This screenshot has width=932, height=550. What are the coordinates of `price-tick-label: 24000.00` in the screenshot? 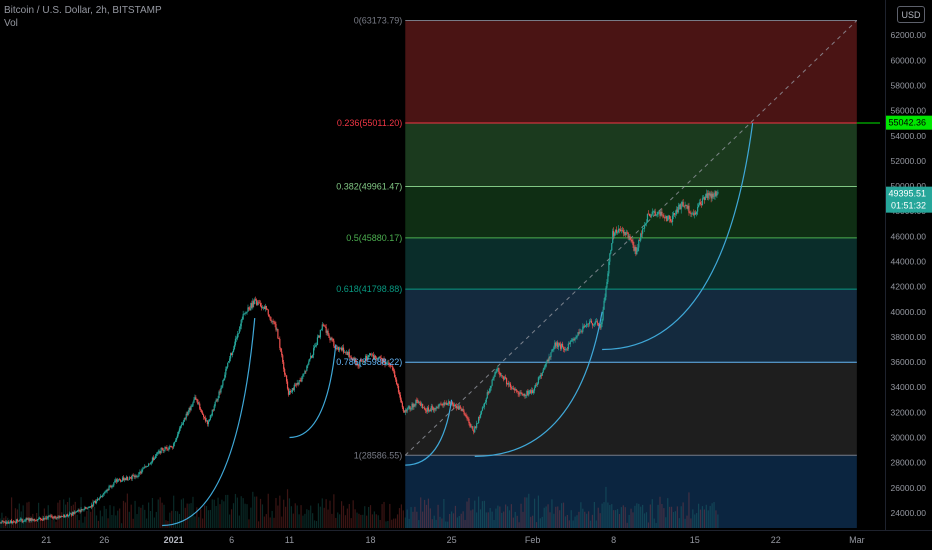 It's located at (909, 513).